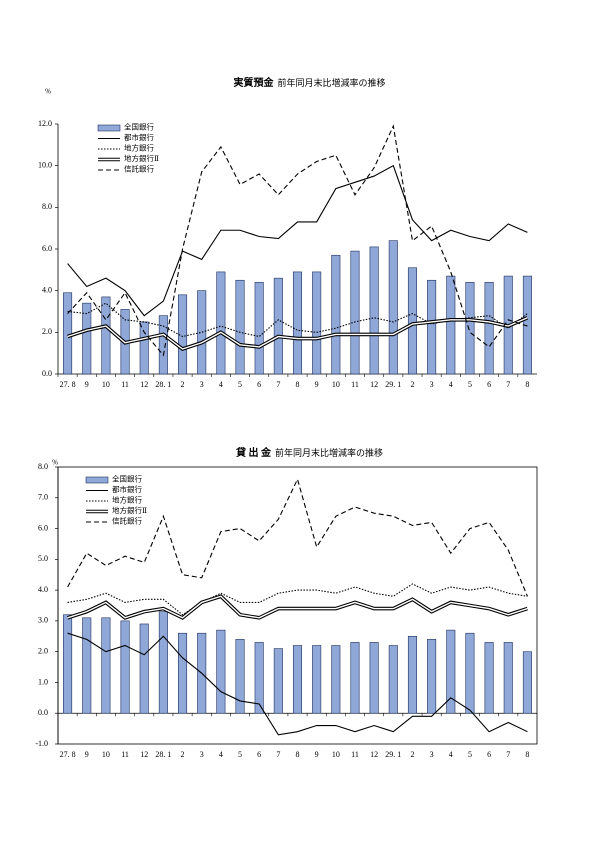  Describe the element at coordinates (45, 164) in the screenshot. I see `y-tick-label: 10.0` at that location.